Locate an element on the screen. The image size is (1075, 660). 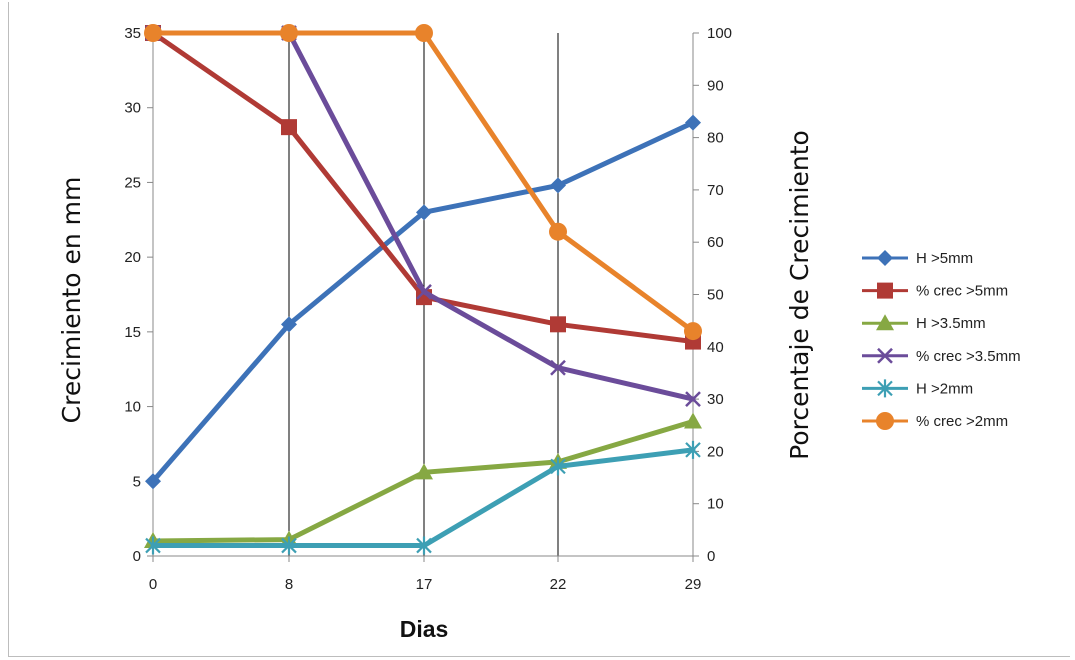
x-tick-label: 29 is located at coordinates (693, 584).